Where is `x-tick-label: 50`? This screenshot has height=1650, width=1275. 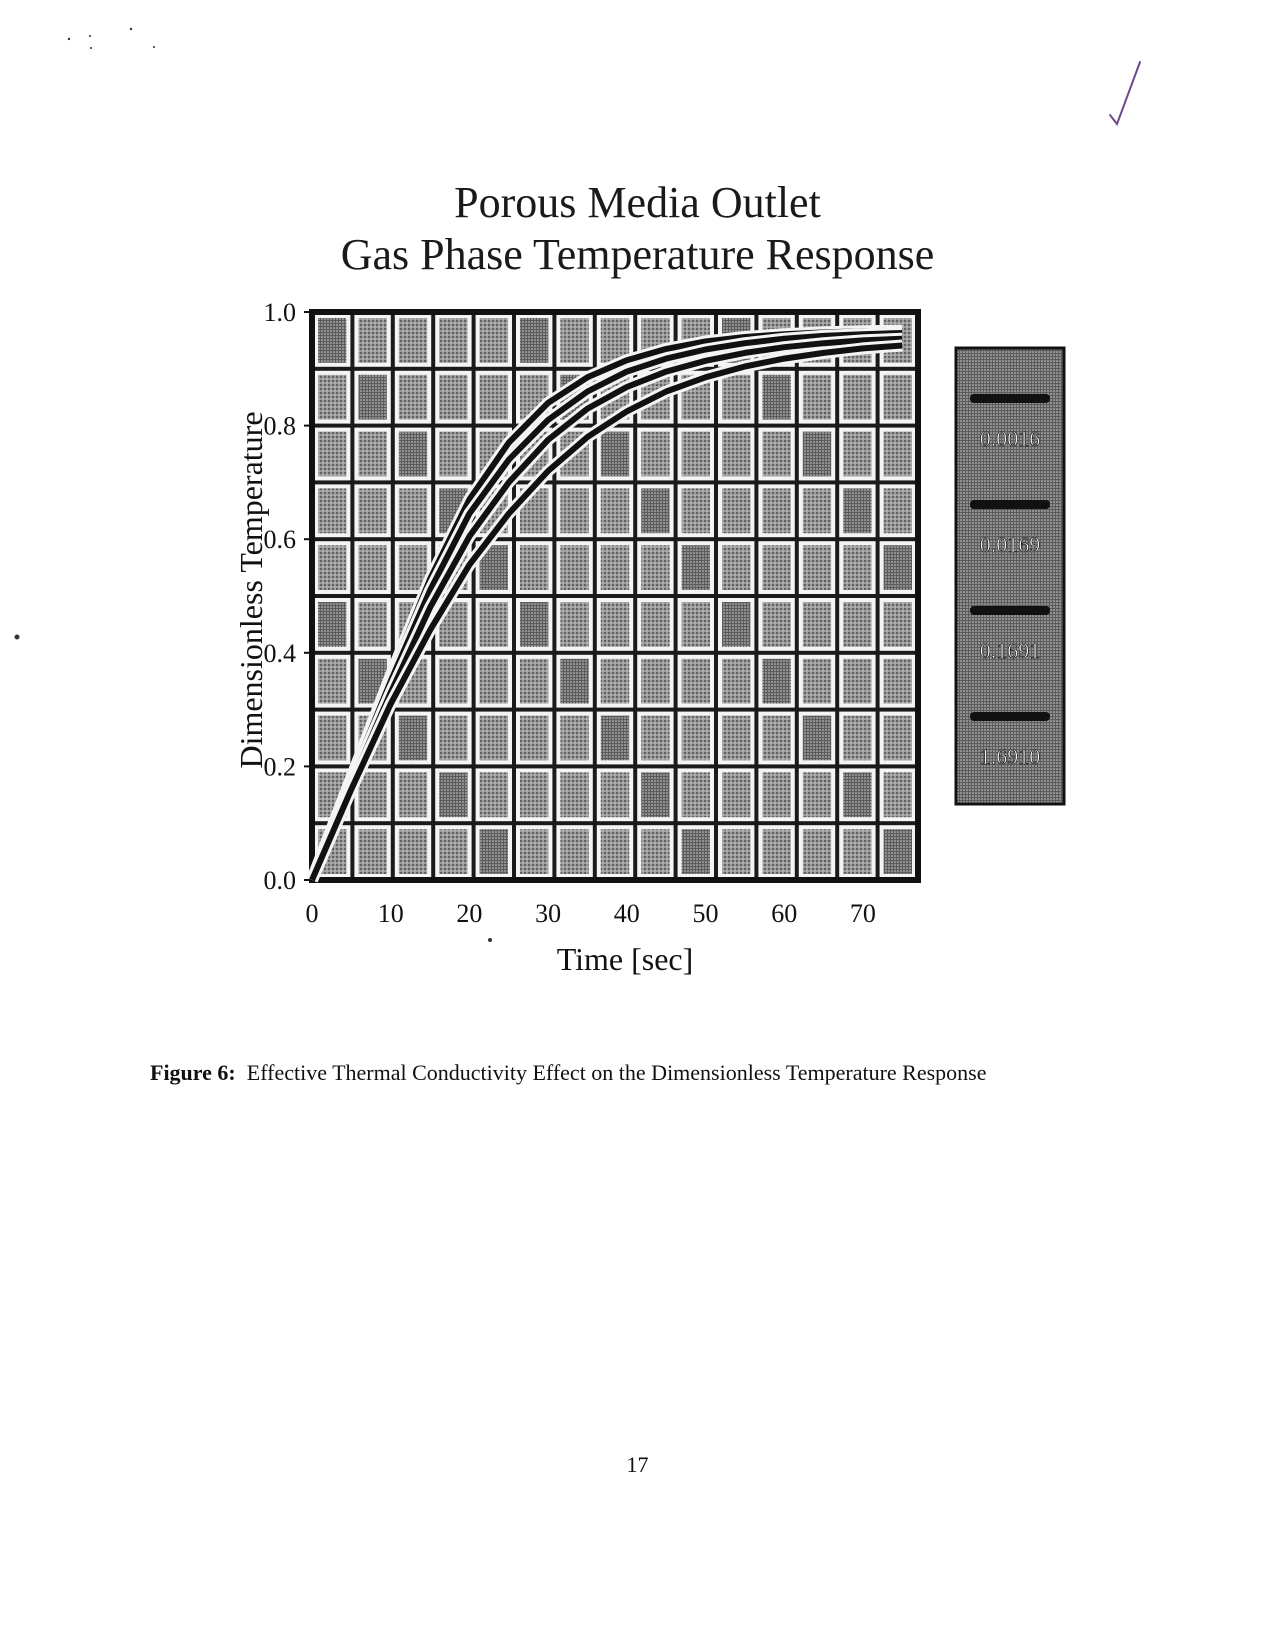
x-tick-label: 50 is located at coordinates (706, 913).